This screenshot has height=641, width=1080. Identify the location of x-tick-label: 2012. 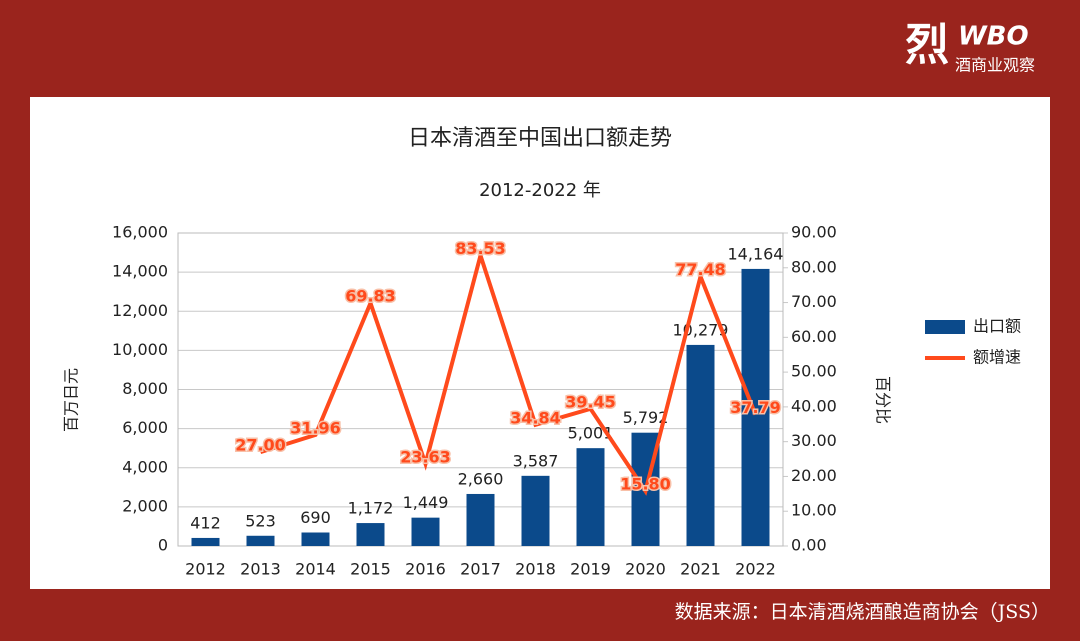
(205, 569).